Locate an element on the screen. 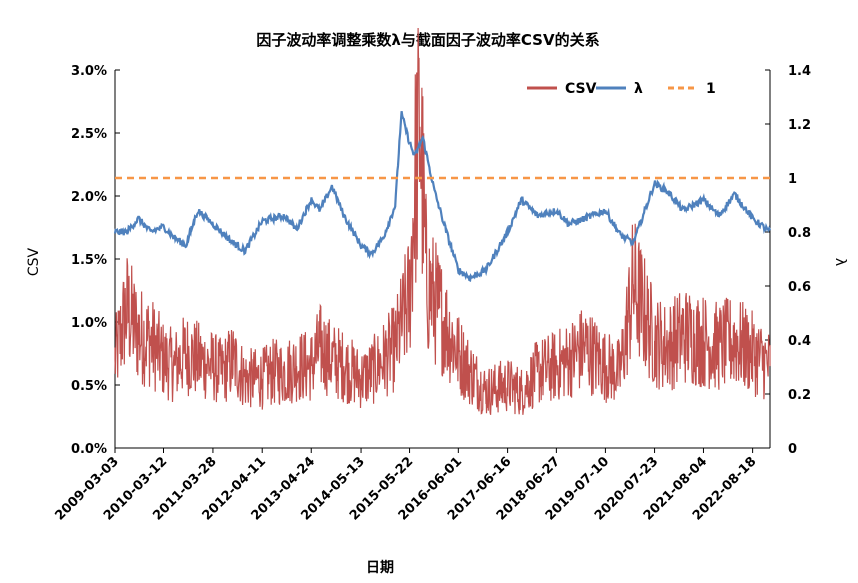 The width and height of the screenshot is (858, 583). legend: CSV λ 1 is located at coordinates (621, 89).